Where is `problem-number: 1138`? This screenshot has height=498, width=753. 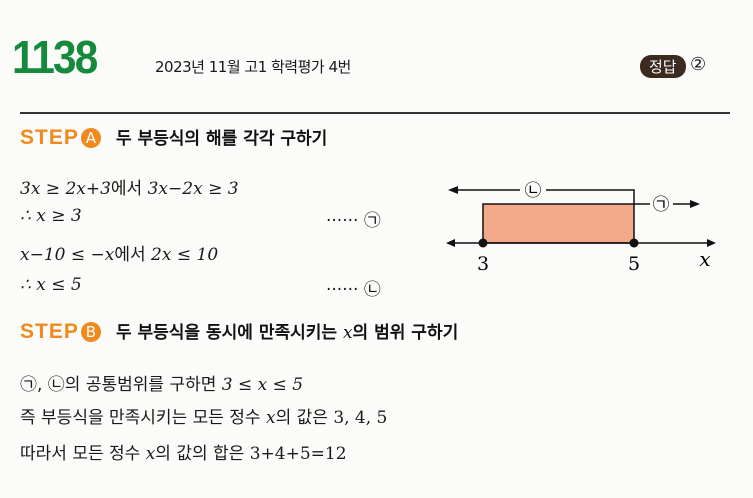 problem-number: 1138 is located at coordinates (55, 57).